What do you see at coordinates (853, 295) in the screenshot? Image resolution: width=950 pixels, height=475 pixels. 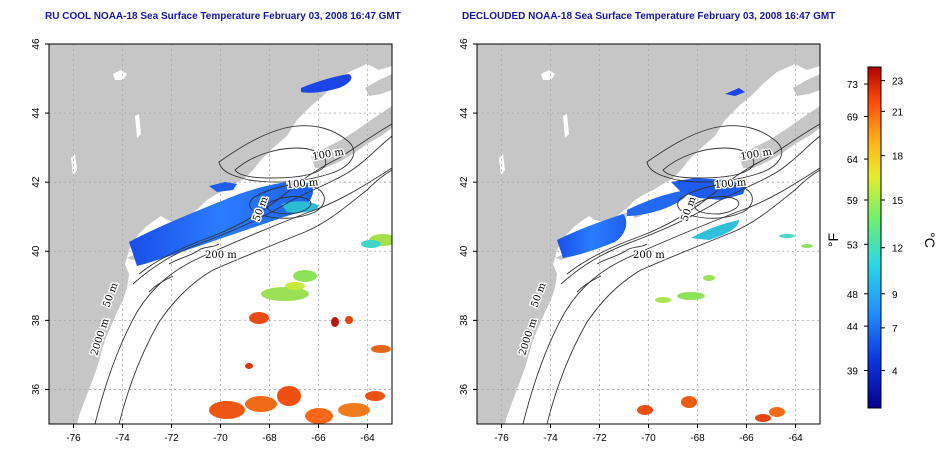 I see `fahrenheit-tick-label: 48` at bounding box center [853, 295].